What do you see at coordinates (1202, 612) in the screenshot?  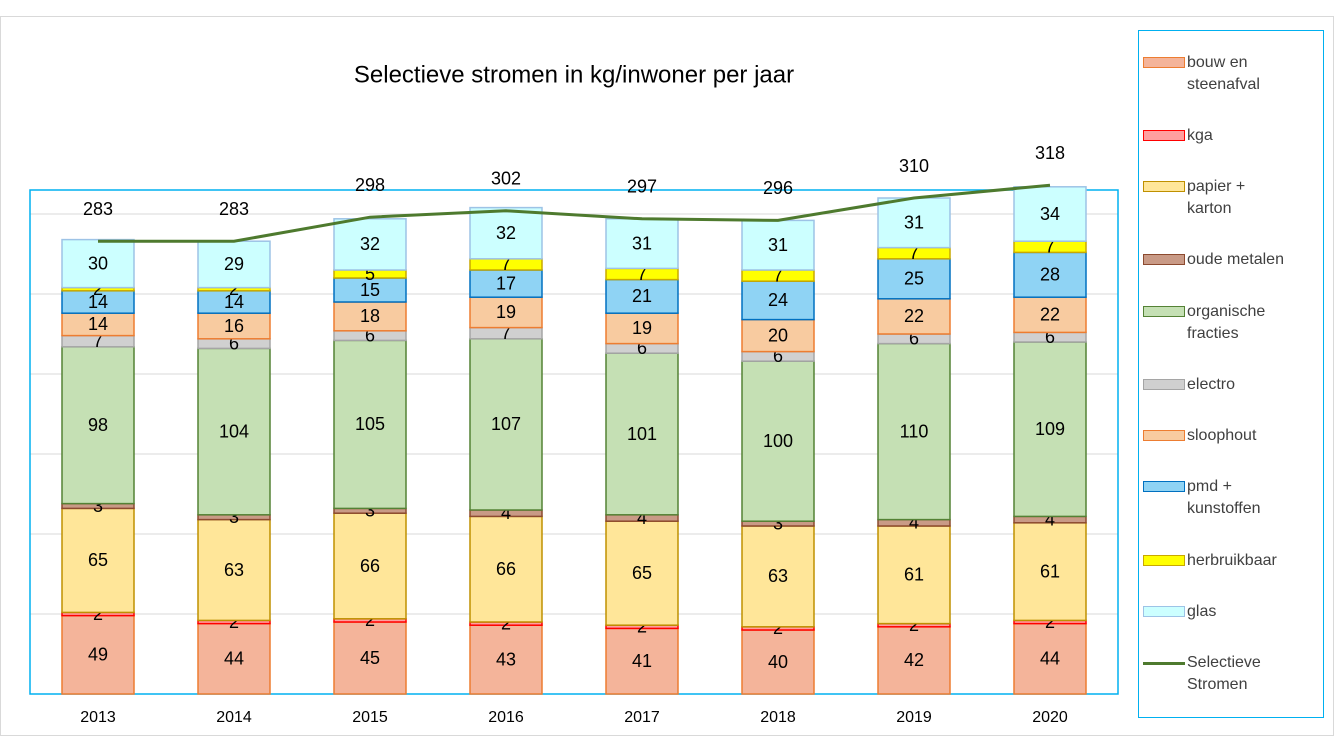 I see `legend-label: glas` at bounding box center [1202, 612].